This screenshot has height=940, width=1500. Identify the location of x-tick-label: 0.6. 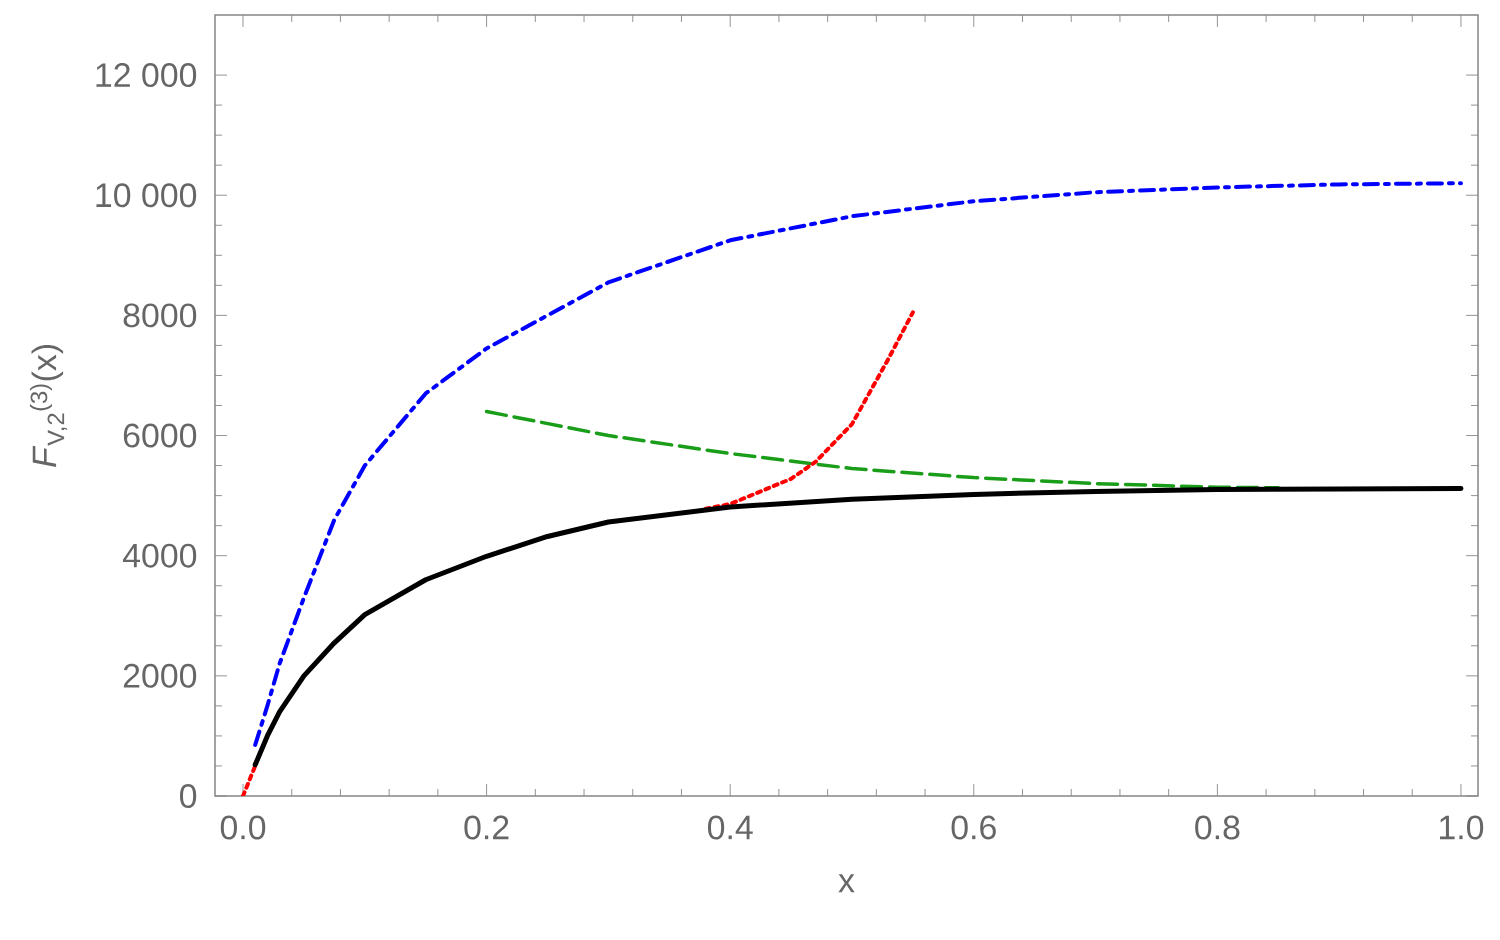
(973, 827).